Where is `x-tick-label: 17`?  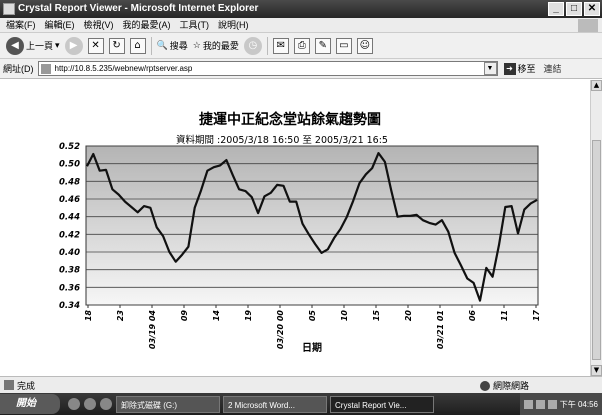
x-tick-label: 17 is located at coordinates (536, 316).